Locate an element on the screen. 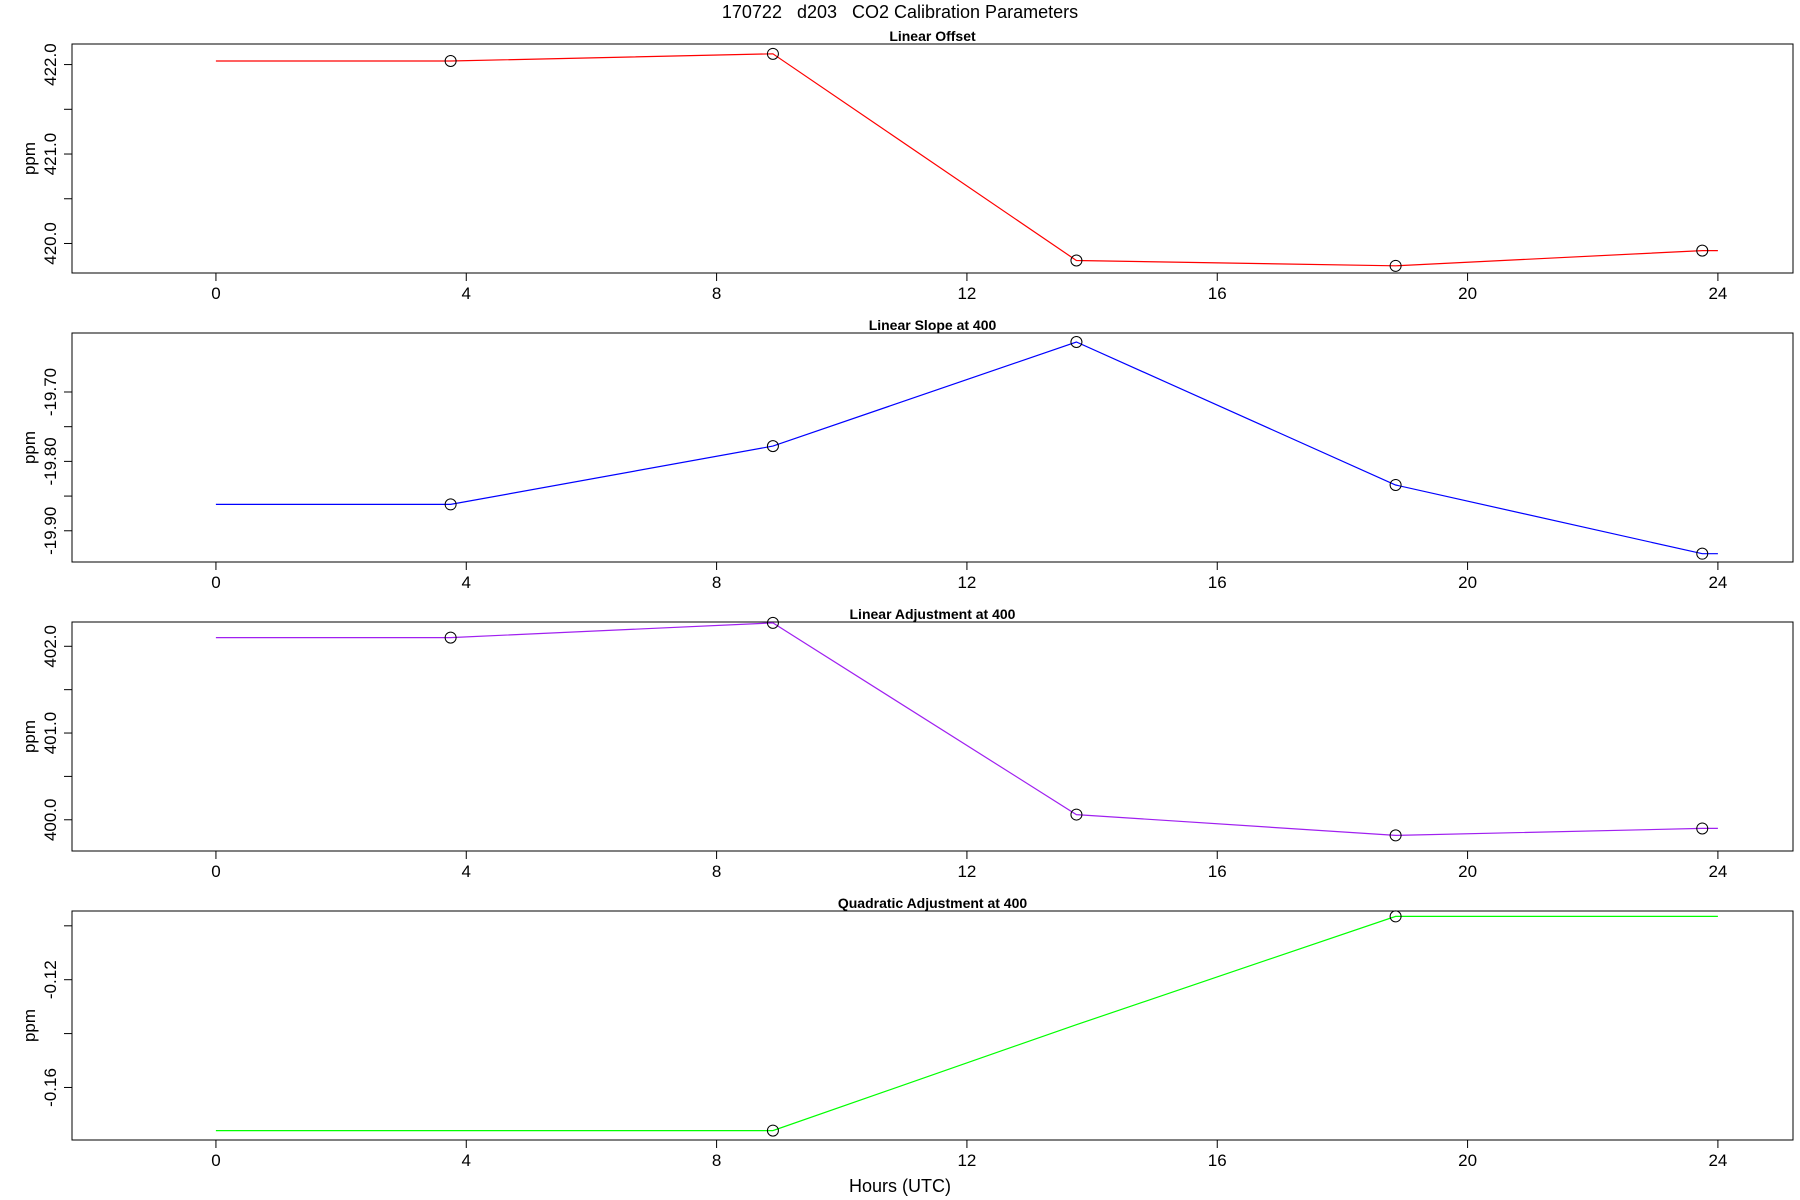 Image resolution: width=1800 pixels, height=1200 pixels. x-axis-label: Hours (UTC) is located at coordinates (900, 1186).